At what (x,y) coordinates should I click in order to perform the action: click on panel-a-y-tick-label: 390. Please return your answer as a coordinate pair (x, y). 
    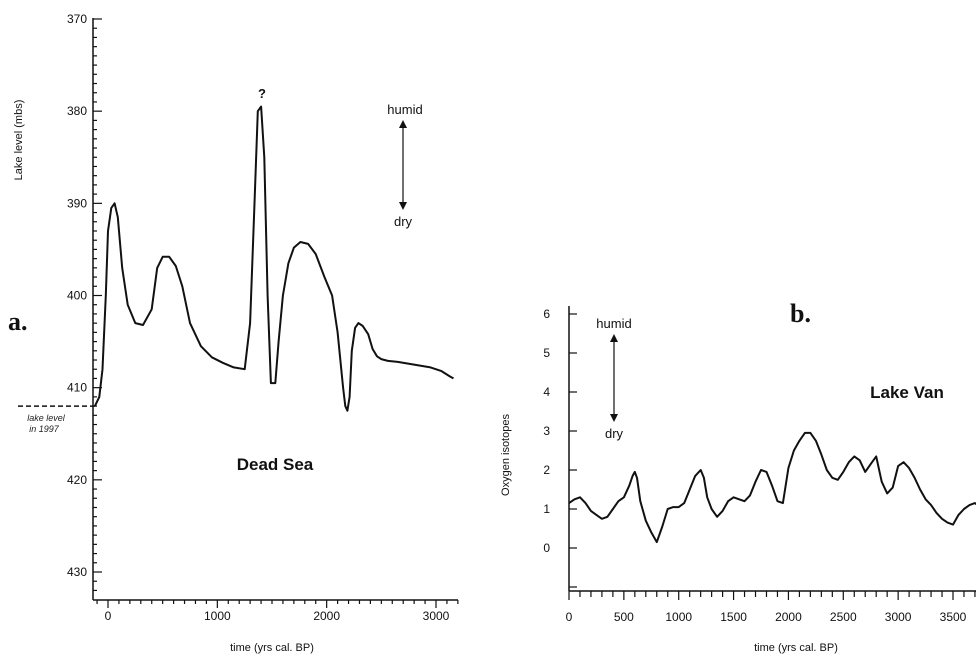
    Looking at the image, I should click on (77, 203).